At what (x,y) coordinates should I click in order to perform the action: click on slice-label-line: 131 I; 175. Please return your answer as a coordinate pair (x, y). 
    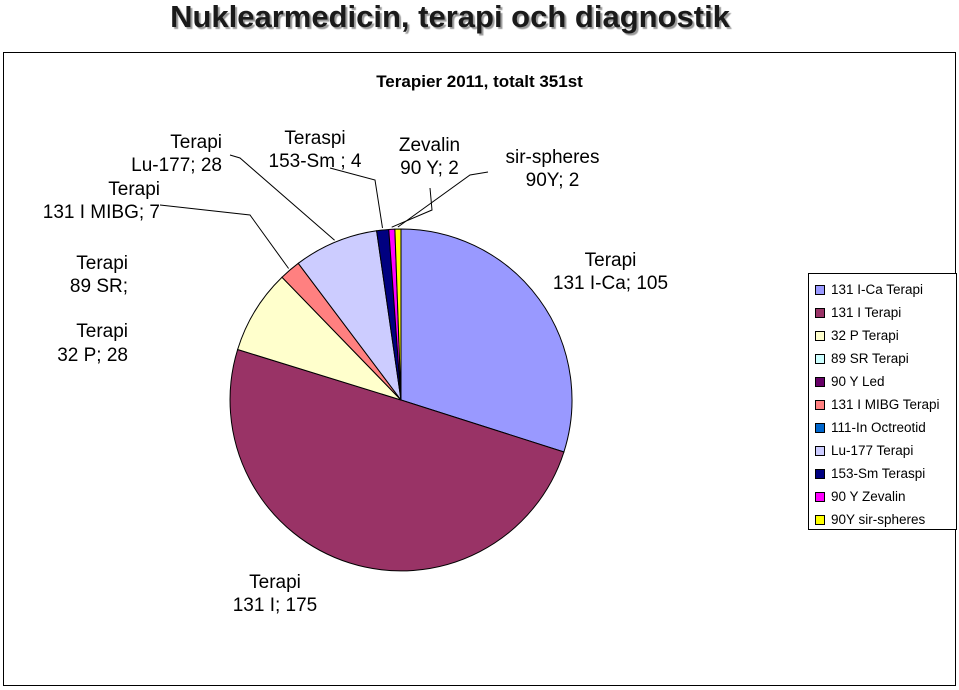
    Looking at the image, I should click on (275, 605).